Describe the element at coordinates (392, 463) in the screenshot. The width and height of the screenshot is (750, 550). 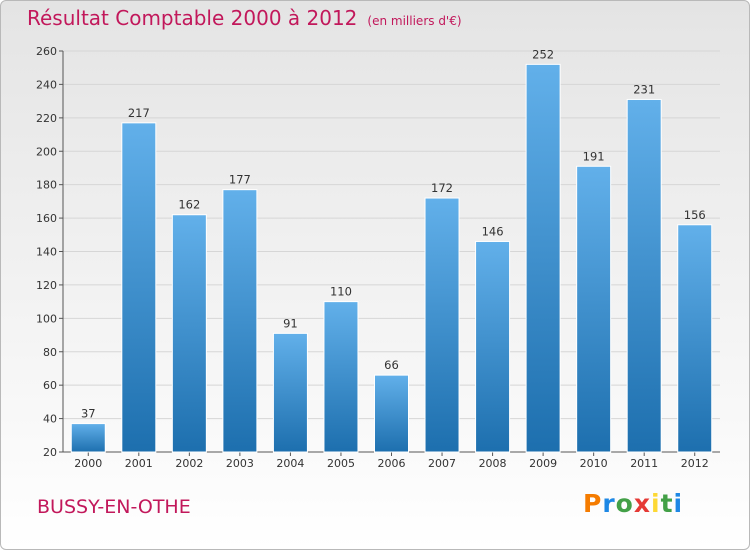
I see `x-tick-label-2006: 2006` at that location.